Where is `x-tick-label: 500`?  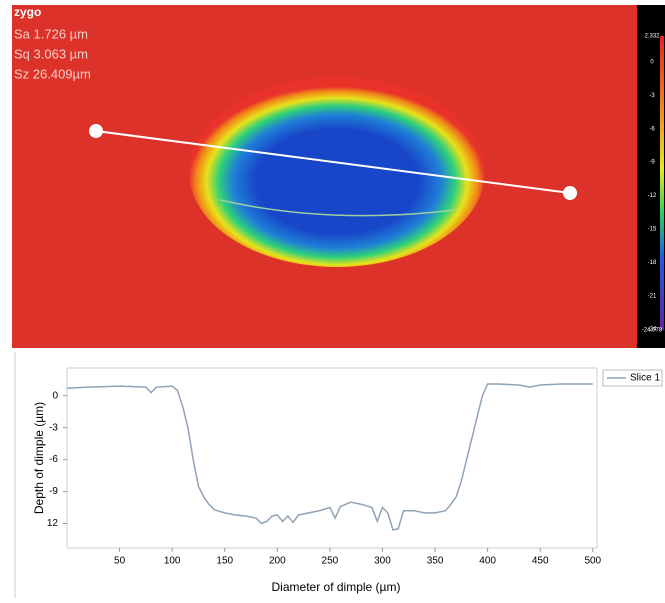
x-tick-label: 500 is located at coordinates (592, 561).